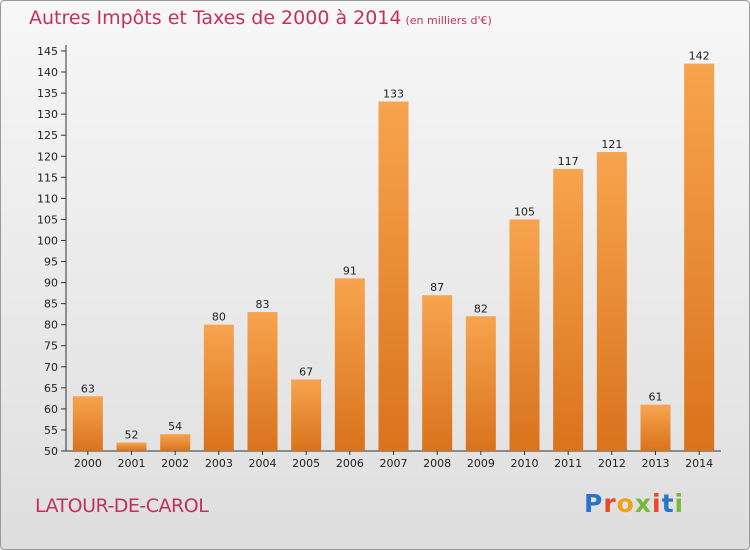 The height and width of the screenshot is (550, 750). What do you see at coordinates (699, 56) in the screenshot?
I see `data-label: 142` at bounding box center [699, 56].